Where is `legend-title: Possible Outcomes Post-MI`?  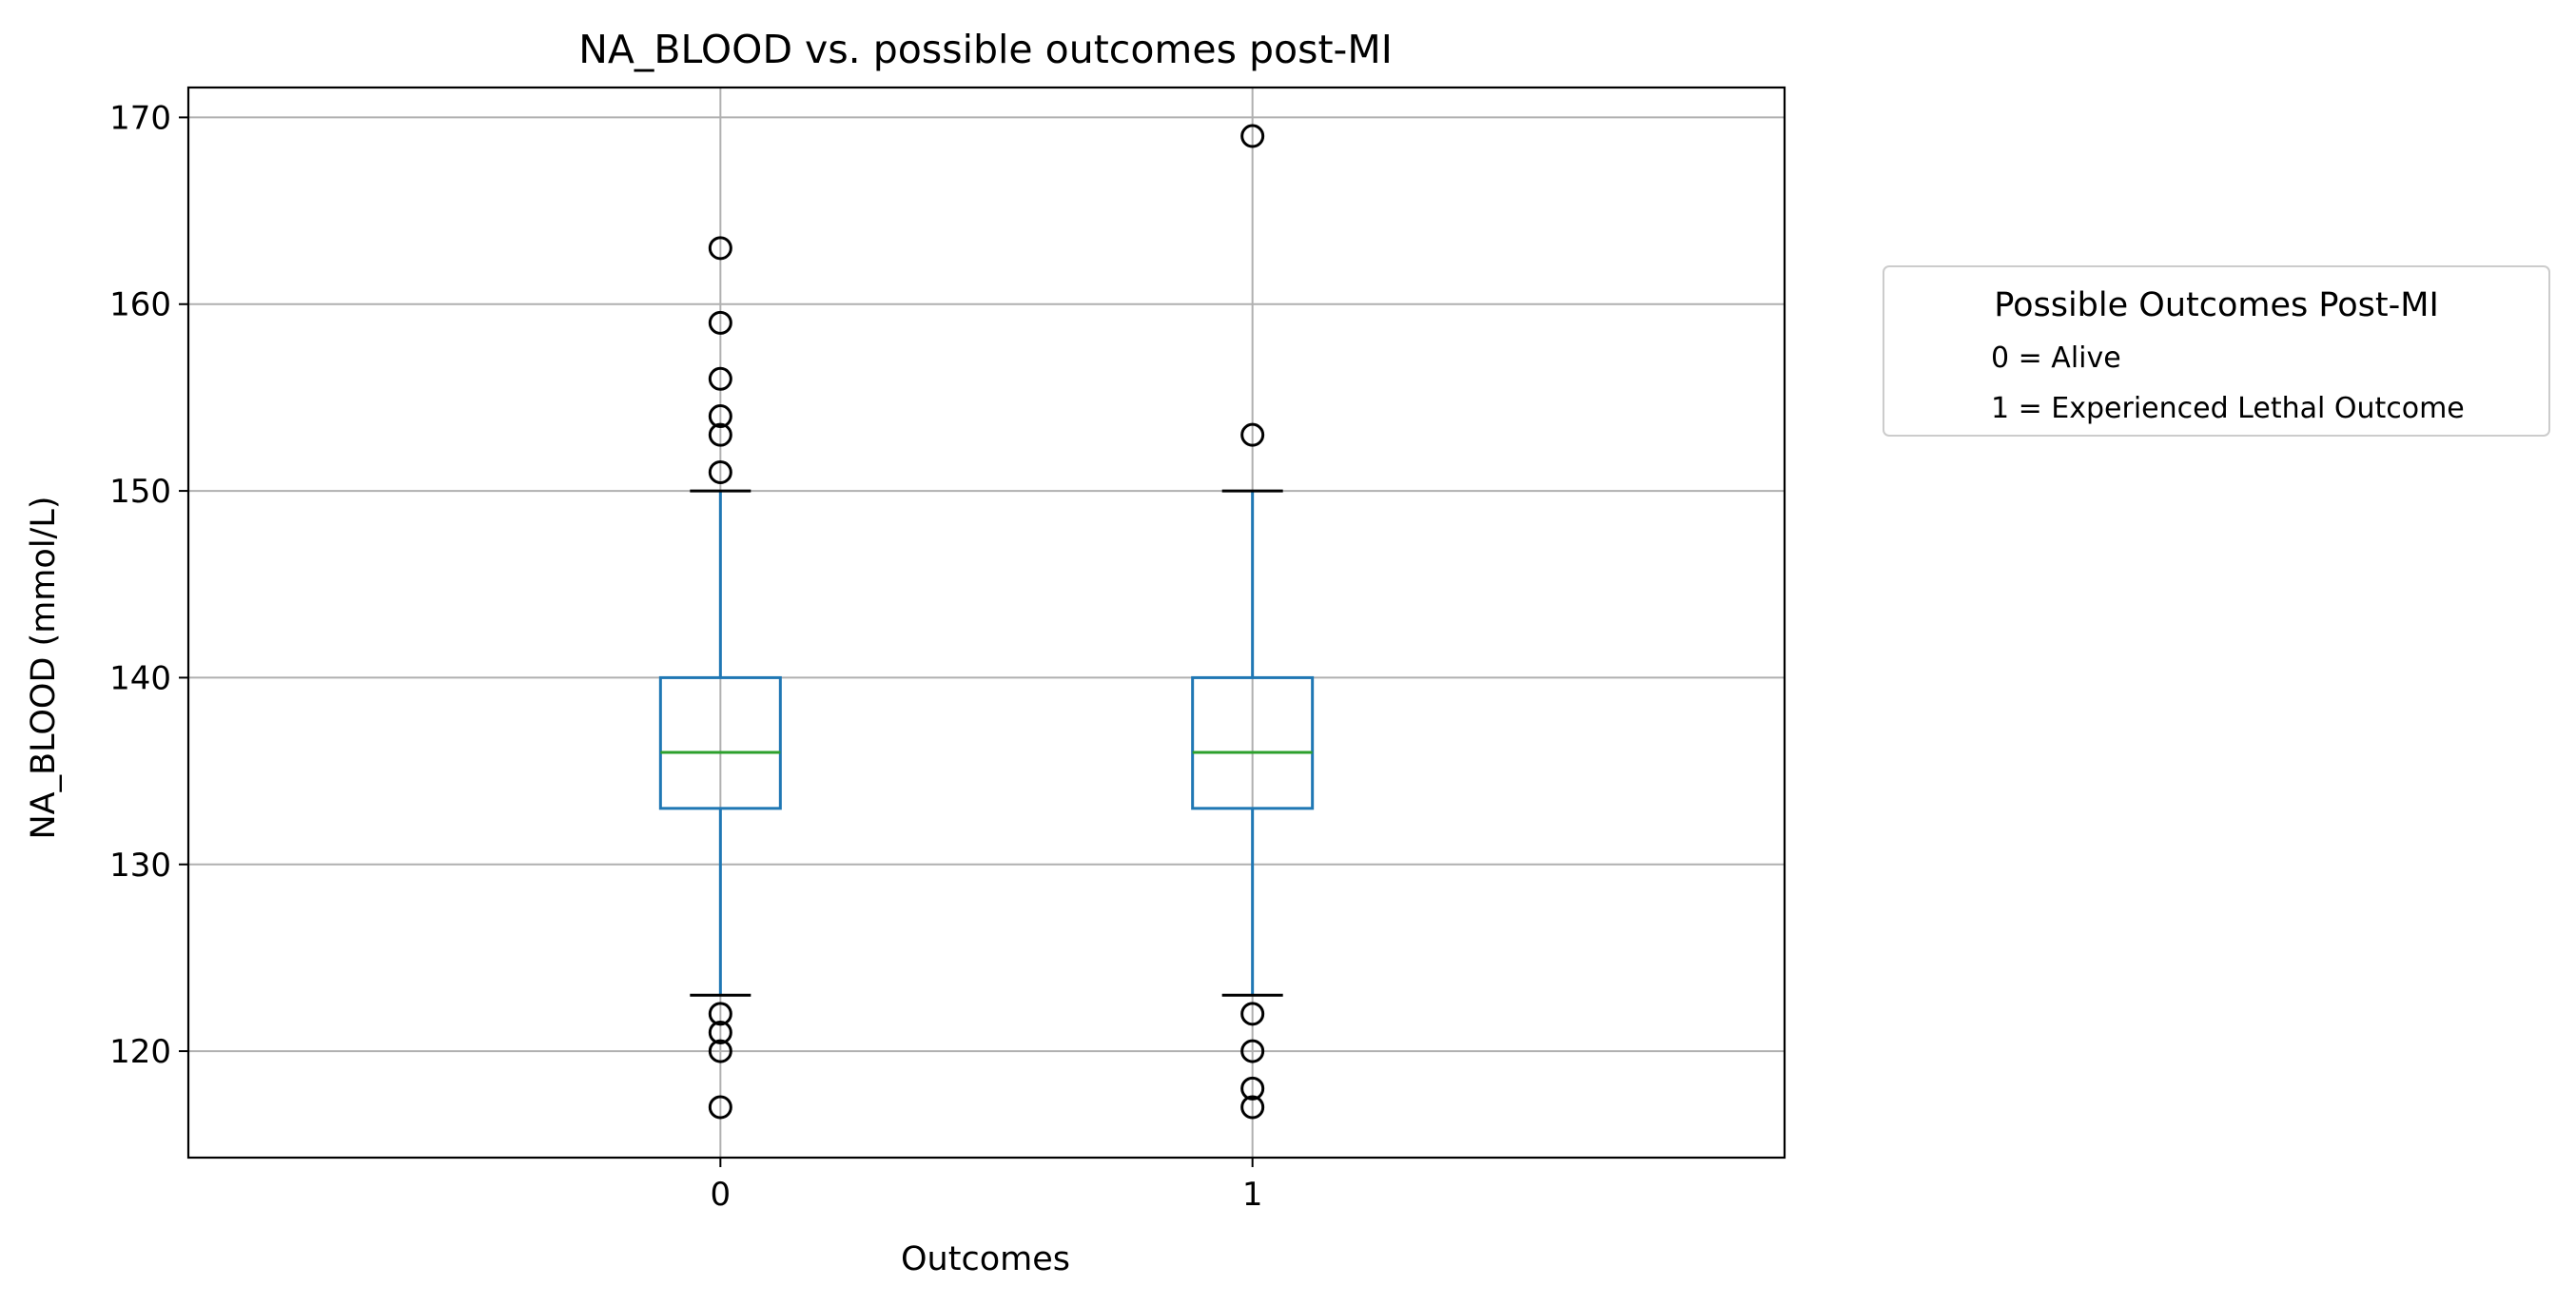
legend-title: Possible Outcomes Post-MI is located at coordinates (2216, 305).